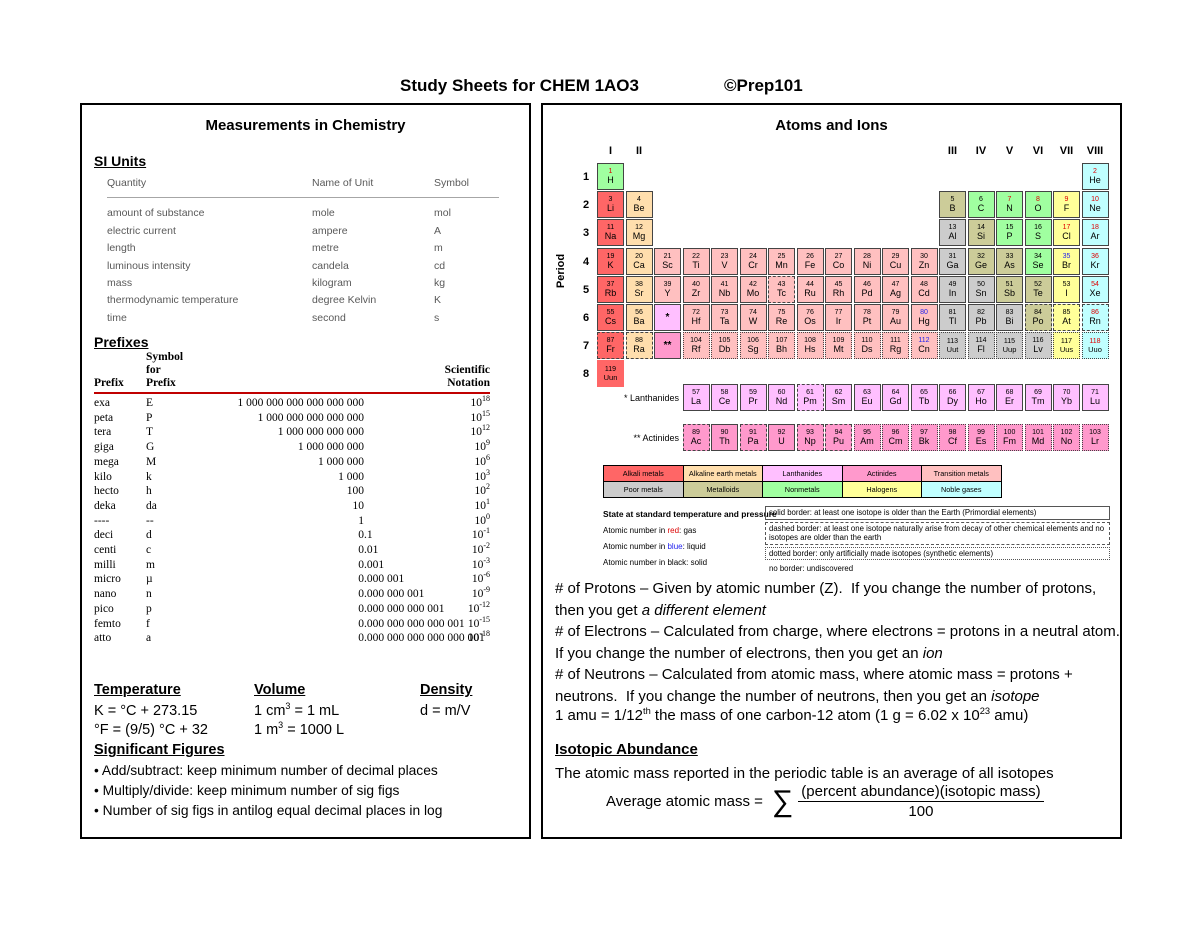 The width and height of the screenshot is (1200, 927). What do you see at coordinates (838, 401) in the screenshot?
I see `element-symbol: Sm` at bounding box center [838, 401].